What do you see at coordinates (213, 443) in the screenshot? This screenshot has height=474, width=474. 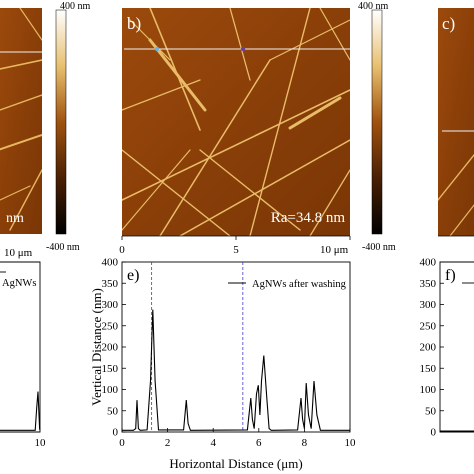 I see `x-tick-label-e: 4` at bounding box center [213, 443].